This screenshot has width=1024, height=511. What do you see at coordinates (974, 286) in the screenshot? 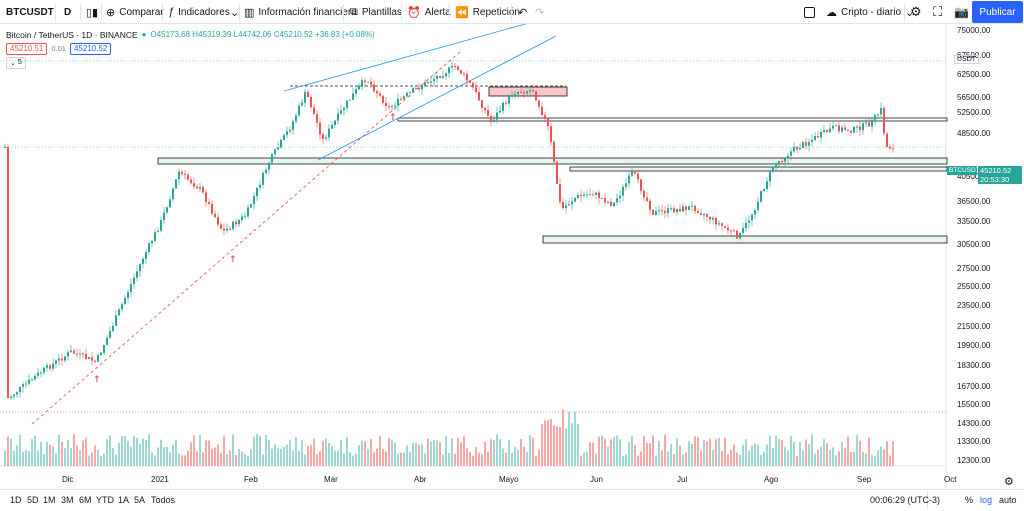
I see `price-axis-label: 25500.00` at bounding box center [974, 286].